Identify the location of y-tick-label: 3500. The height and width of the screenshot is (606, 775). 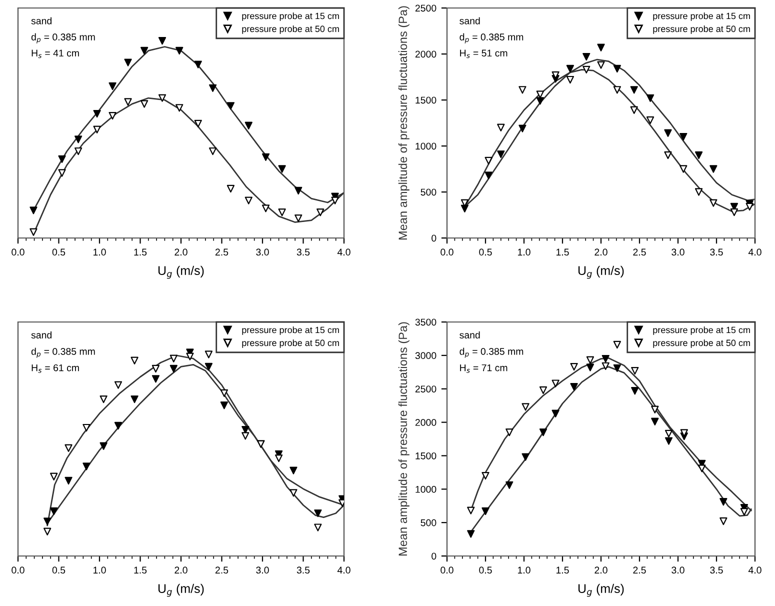
(425, 322).